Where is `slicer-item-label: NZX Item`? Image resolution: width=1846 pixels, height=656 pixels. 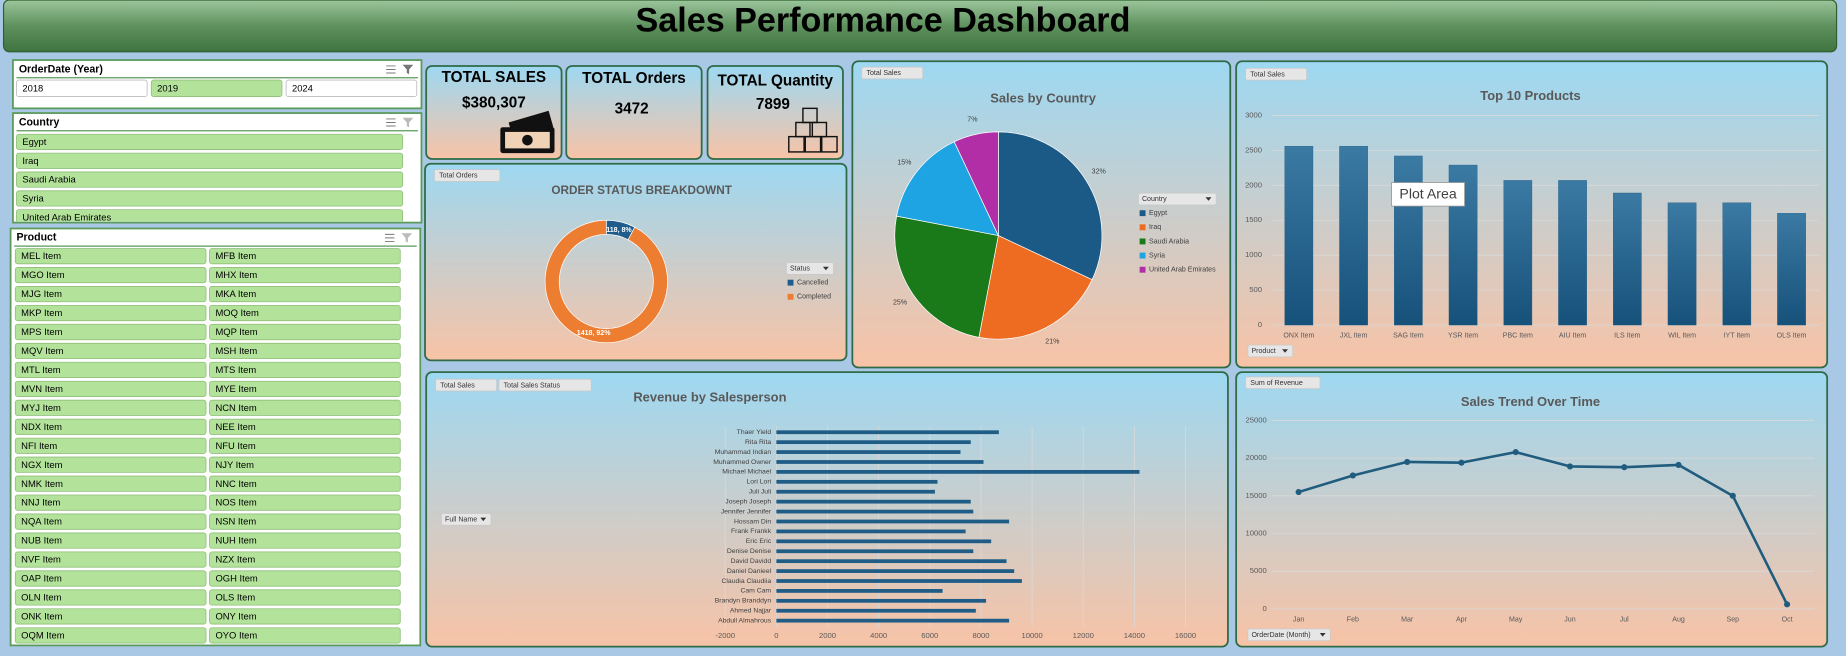
slicer-item-label: NZX Item is located at coordinates (235, 559).